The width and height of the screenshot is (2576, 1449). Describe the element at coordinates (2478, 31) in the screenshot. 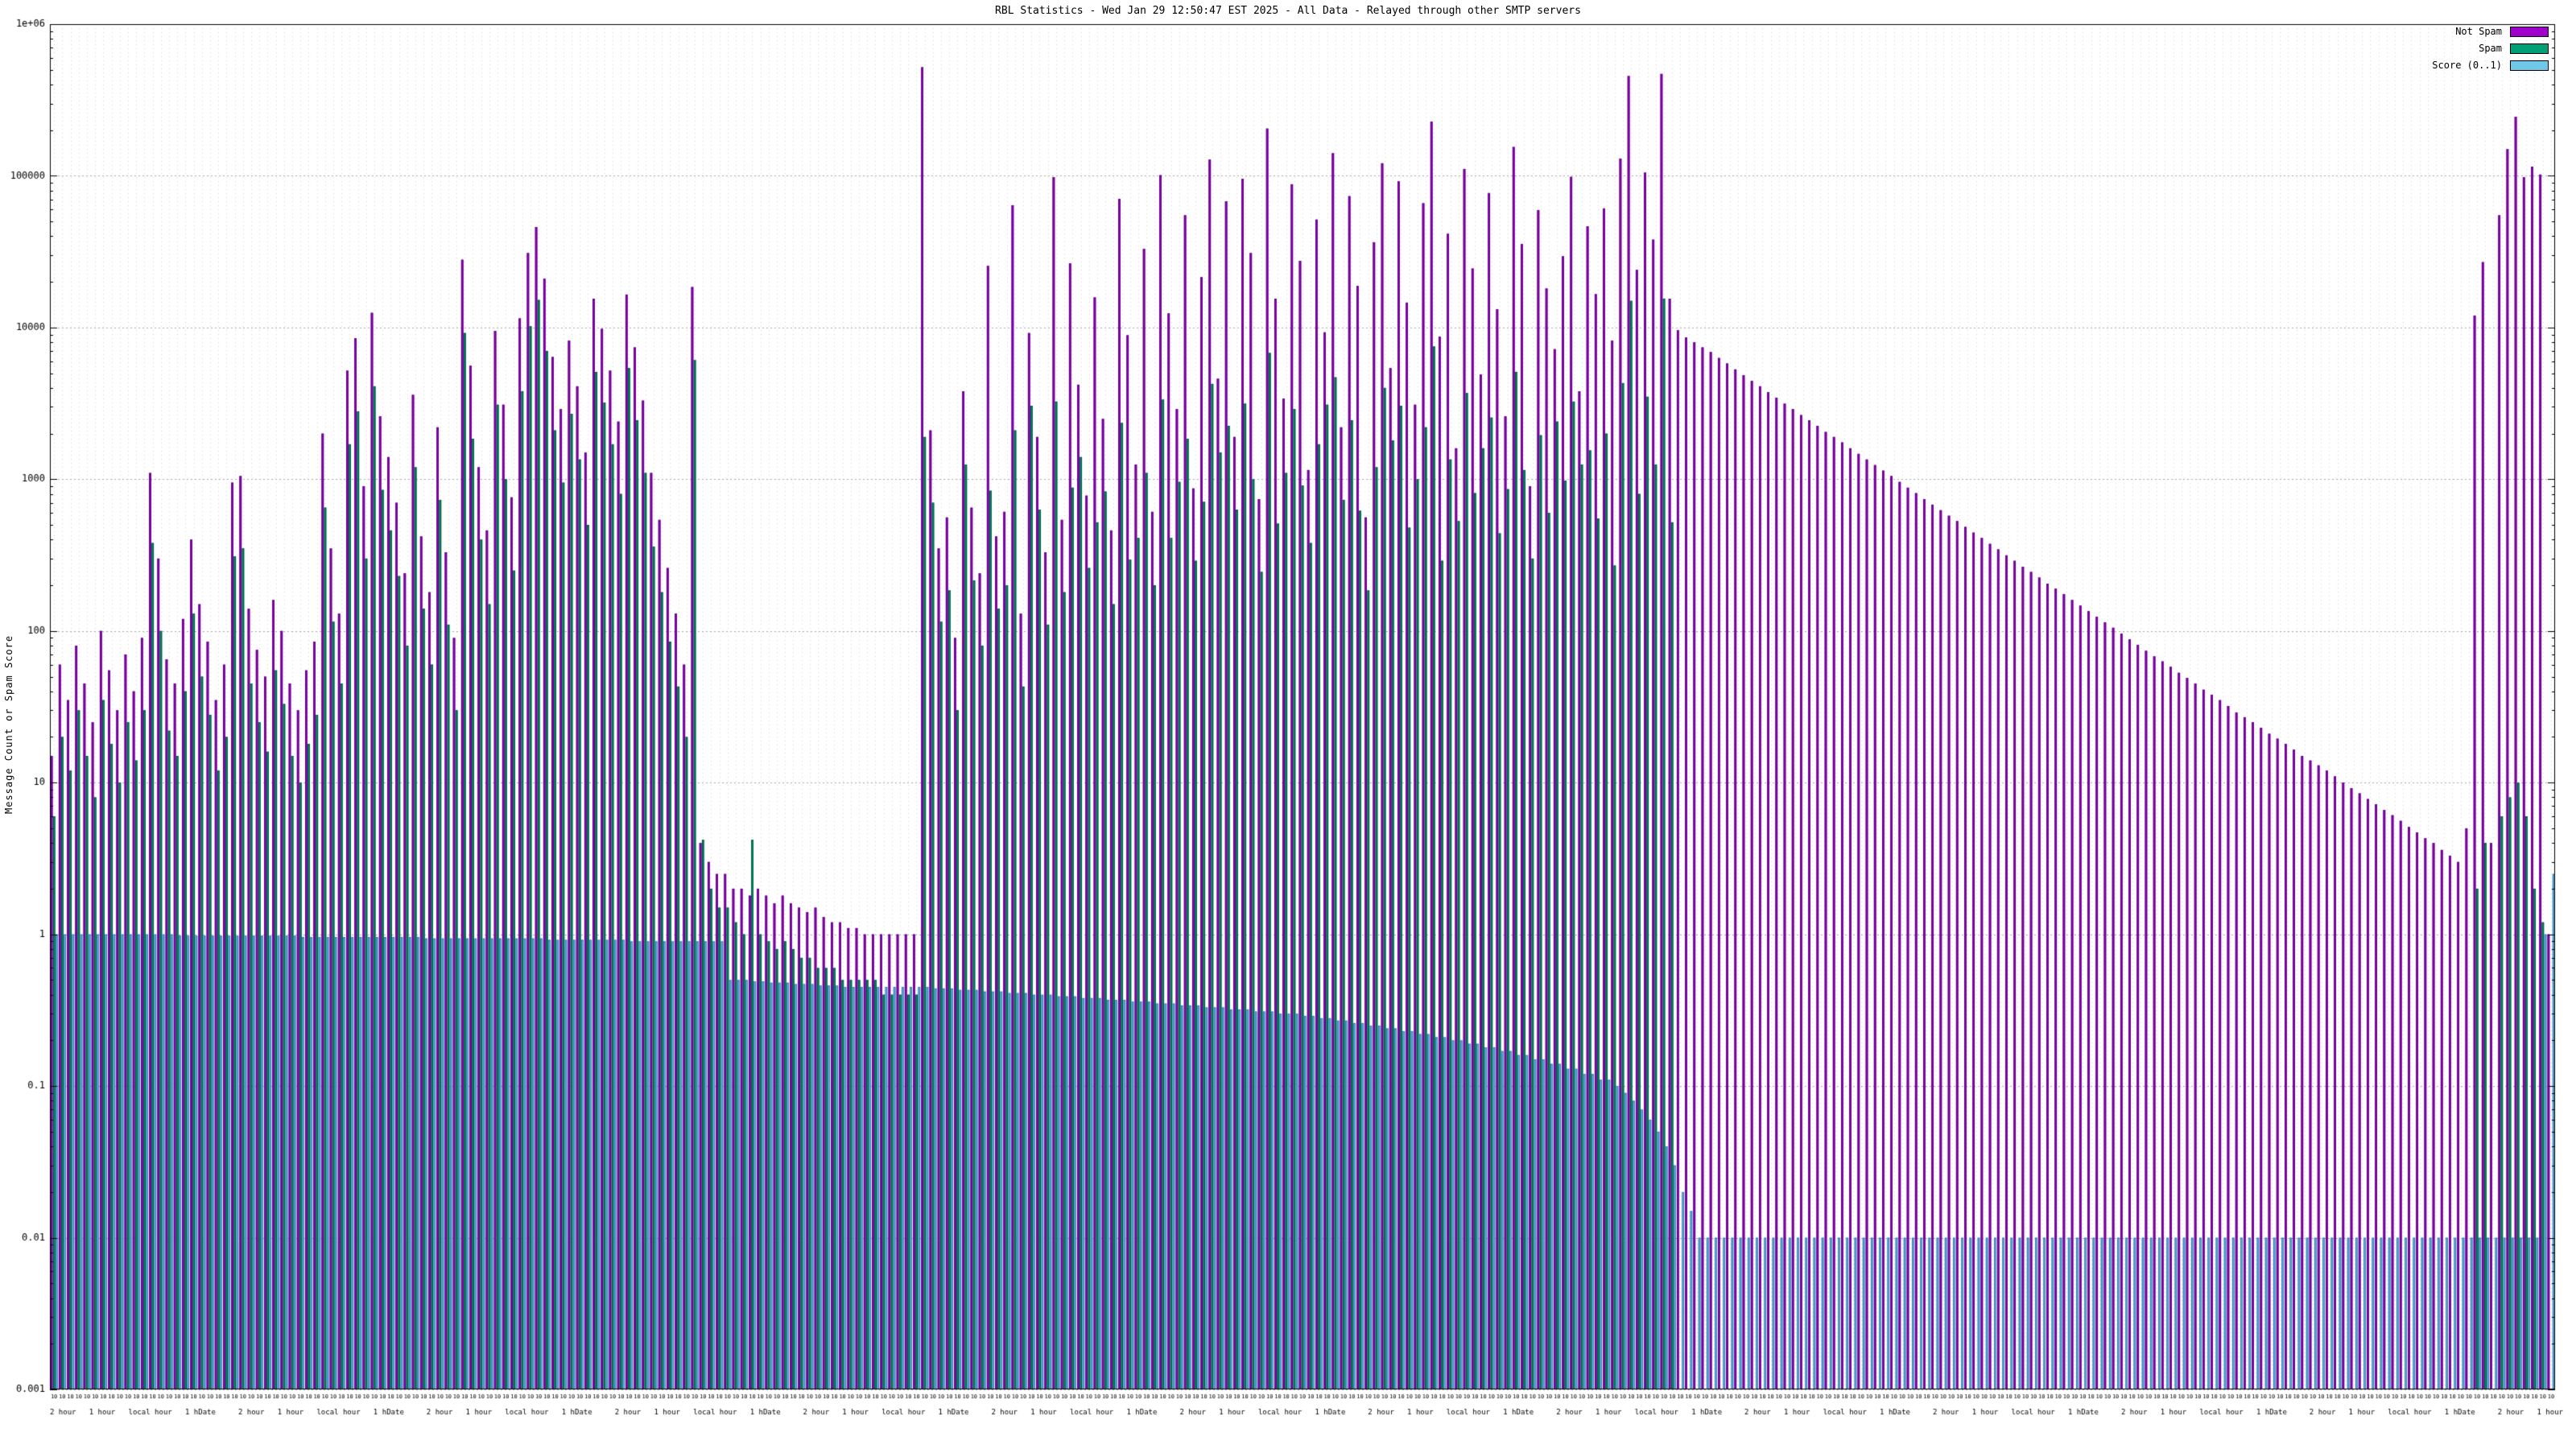

I see `legend-label-not-spam: Not Spam` at that location.